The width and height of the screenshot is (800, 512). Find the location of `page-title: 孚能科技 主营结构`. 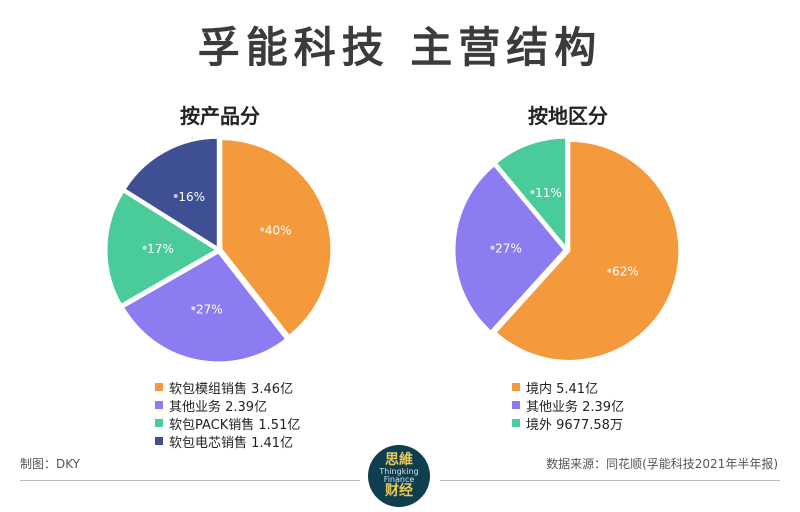

page-title: 孚能科技 主营结构 is located at coordinates (400, 47).